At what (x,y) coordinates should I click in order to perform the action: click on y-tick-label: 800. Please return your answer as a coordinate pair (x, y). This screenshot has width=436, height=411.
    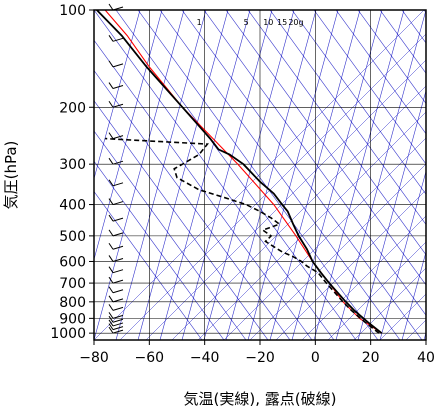
    Looking at the image, I should click on (72, 303).